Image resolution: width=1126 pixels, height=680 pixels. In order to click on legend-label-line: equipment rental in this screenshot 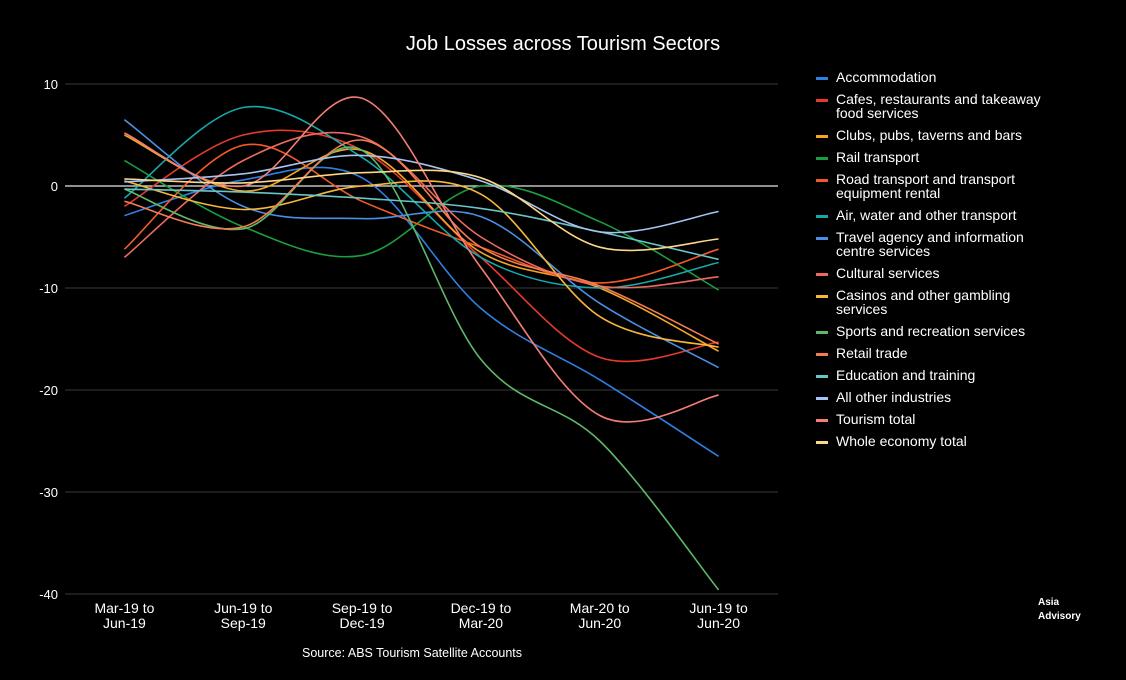, I will do `click(888, 193)`.